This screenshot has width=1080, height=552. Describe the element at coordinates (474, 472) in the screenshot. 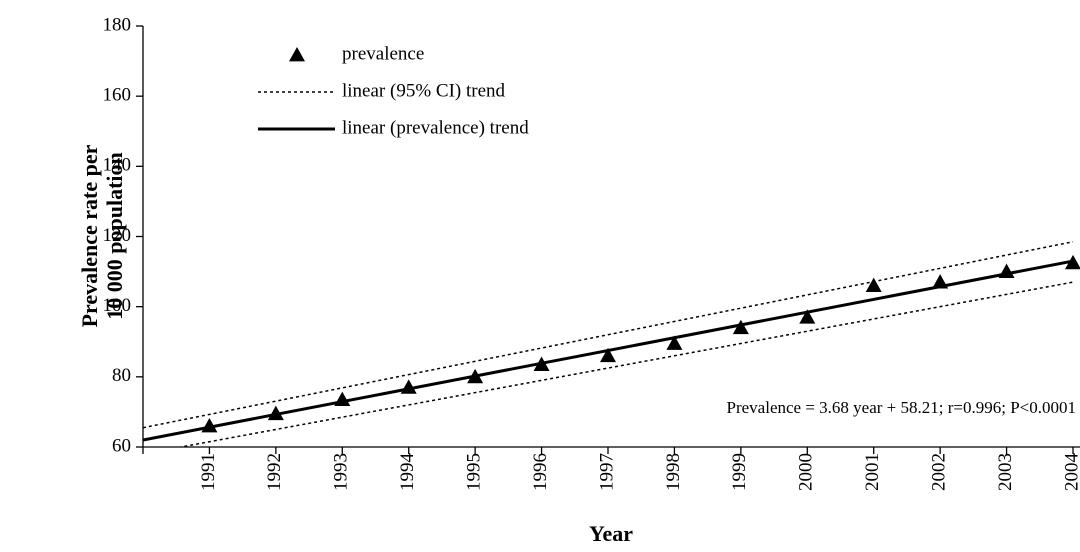

I see `x-tick-label: 1995` at that location.